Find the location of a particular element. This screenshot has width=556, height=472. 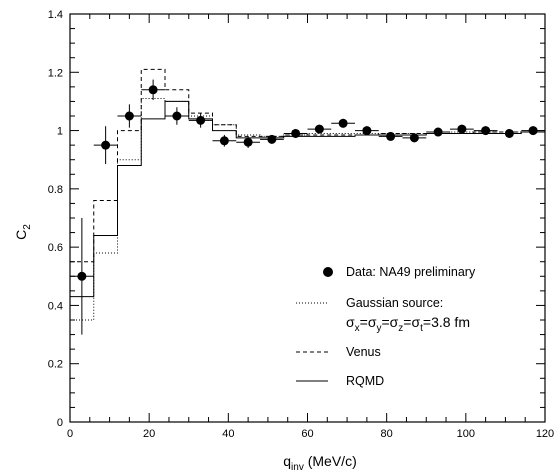

x-tick-label: 20 is located at coordinates (149, 434).